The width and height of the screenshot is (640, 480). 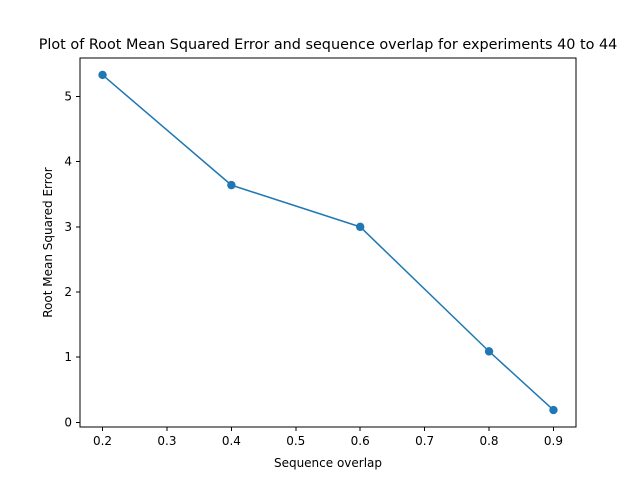 I want to click on x-tick-label: 0.6, so click(x=360, y=441).